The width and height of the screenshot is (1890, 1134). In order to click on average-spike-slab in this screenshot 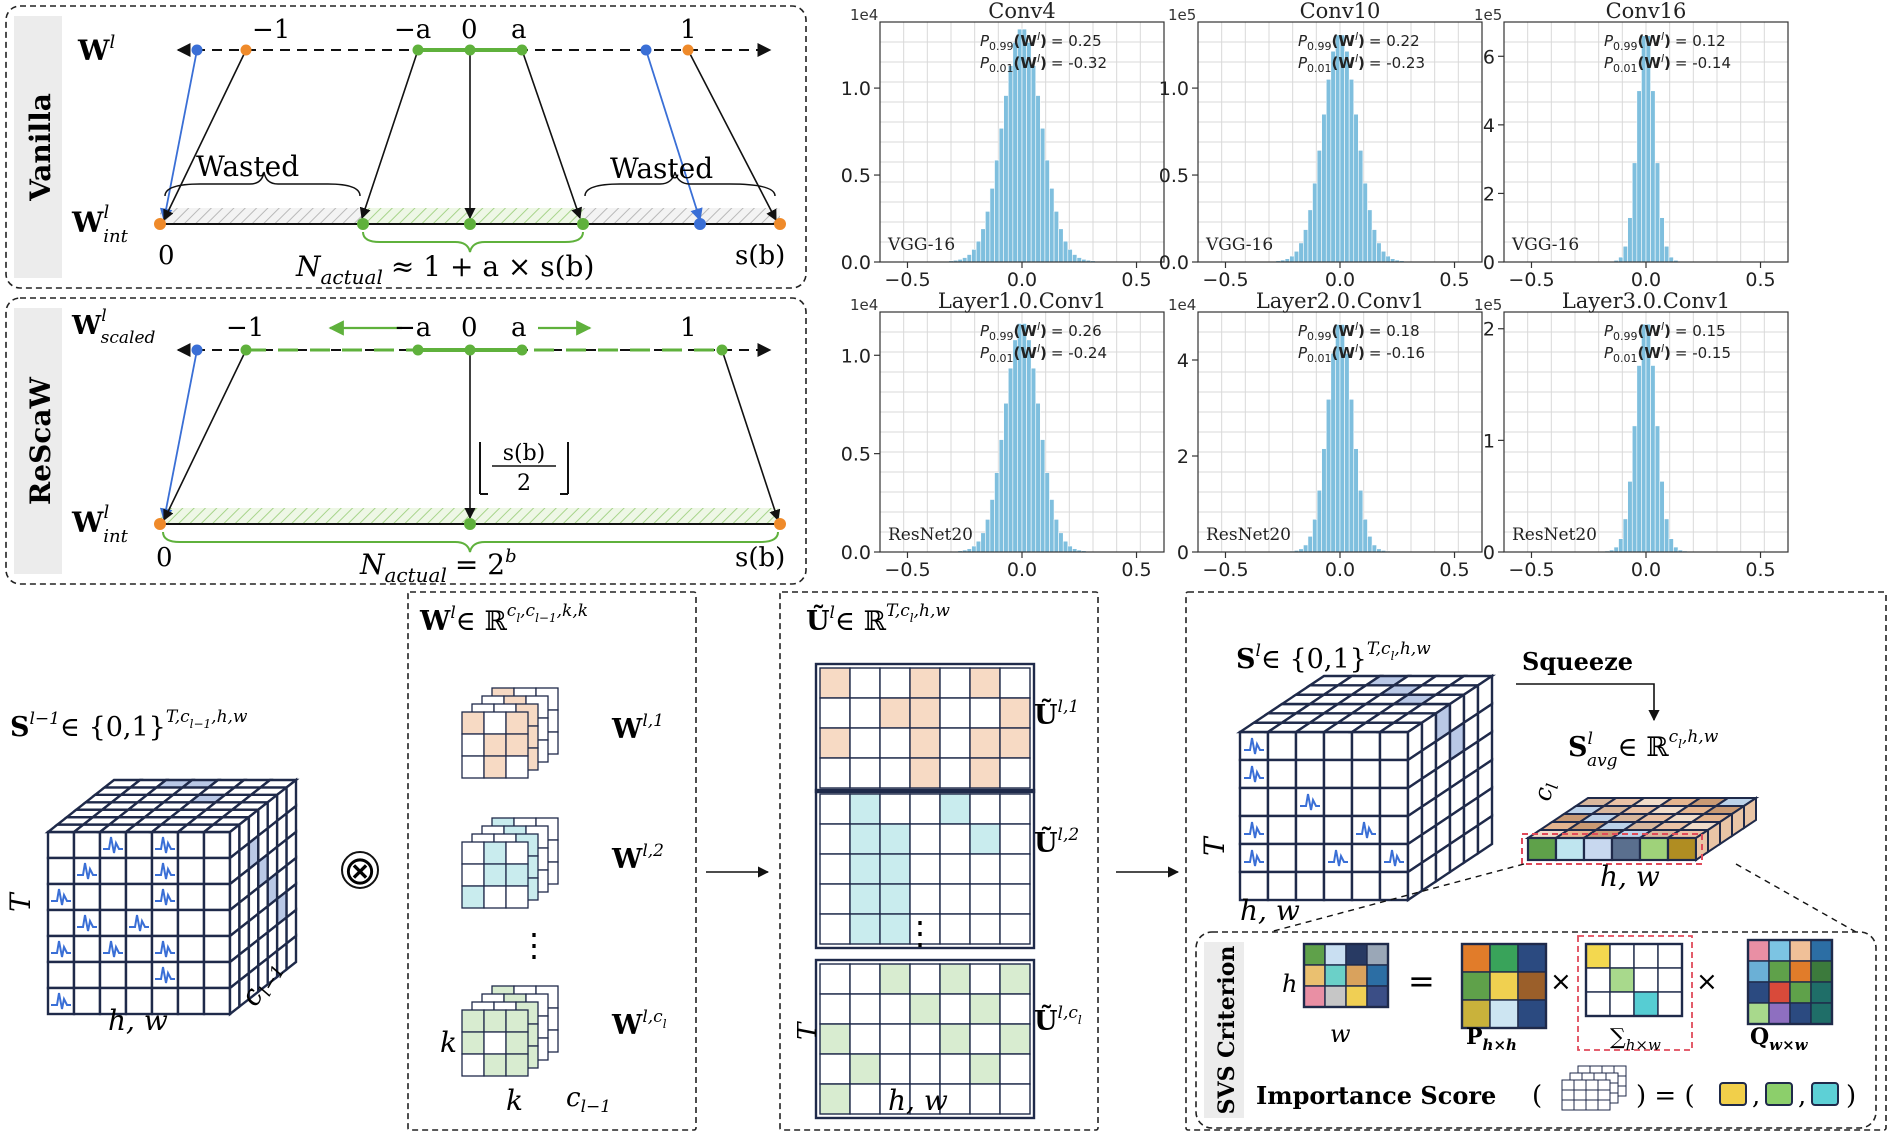, I will do `click(1640, 830)`.